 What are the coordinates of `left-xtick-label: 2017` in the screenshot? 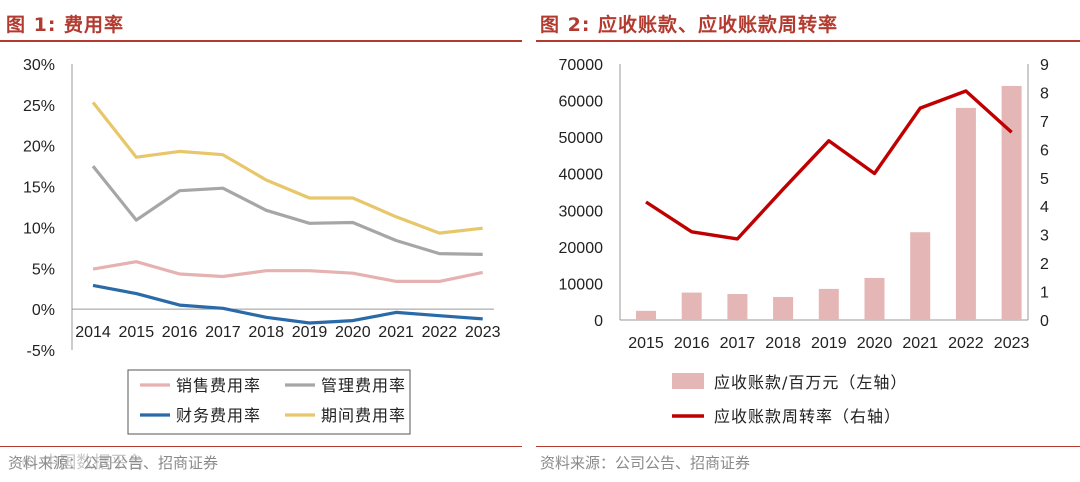 It's located at (223, 332).